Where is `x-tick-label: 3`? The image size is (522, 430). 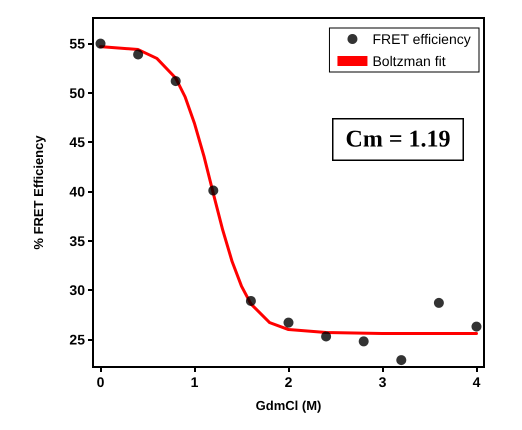 x-tick-label: 3 is located at coordinates (382, 382).